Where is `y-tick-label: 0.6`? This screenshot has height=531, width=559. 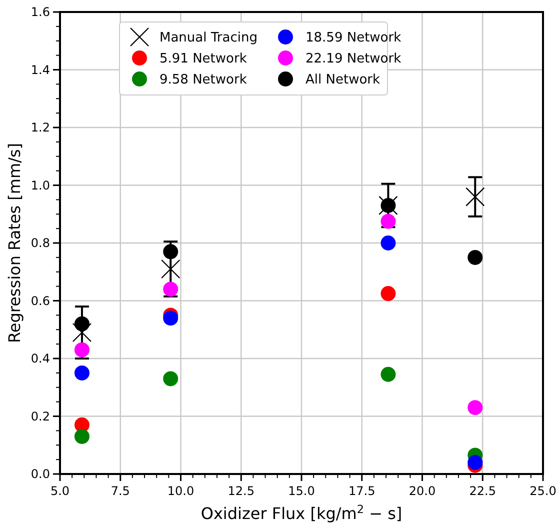
y-tick-label: 0.6 is located at coordinates (40, 301).